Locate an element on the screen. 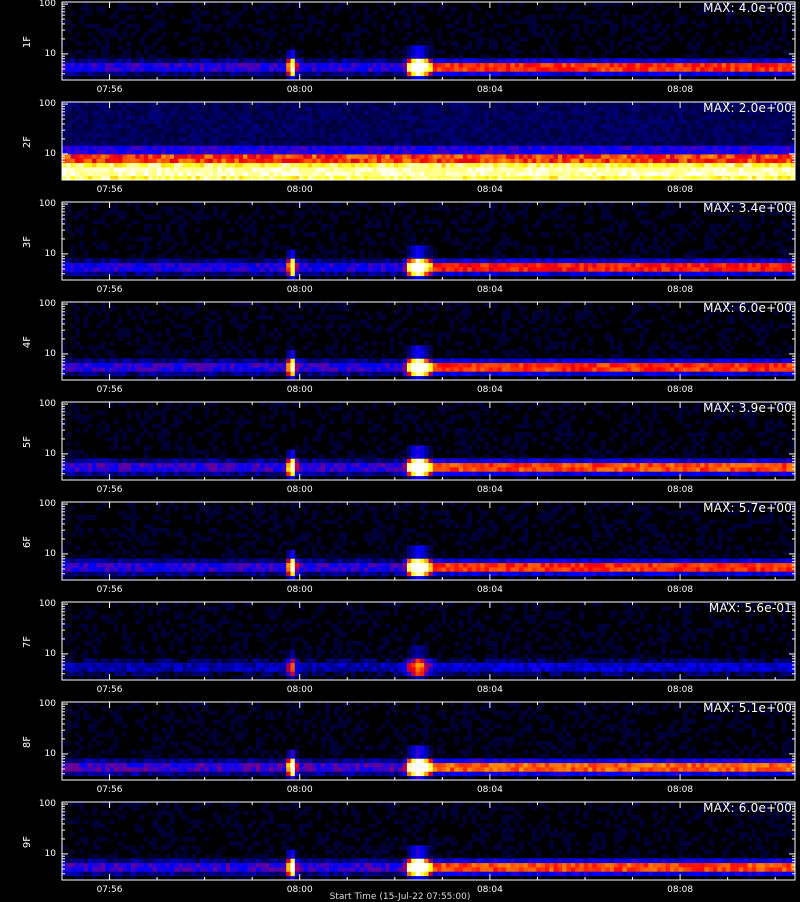 The width and height of the screenshot is (800, 902). max-value-label: MAX: 3.4e+00 is located at coordinates (747, 208).